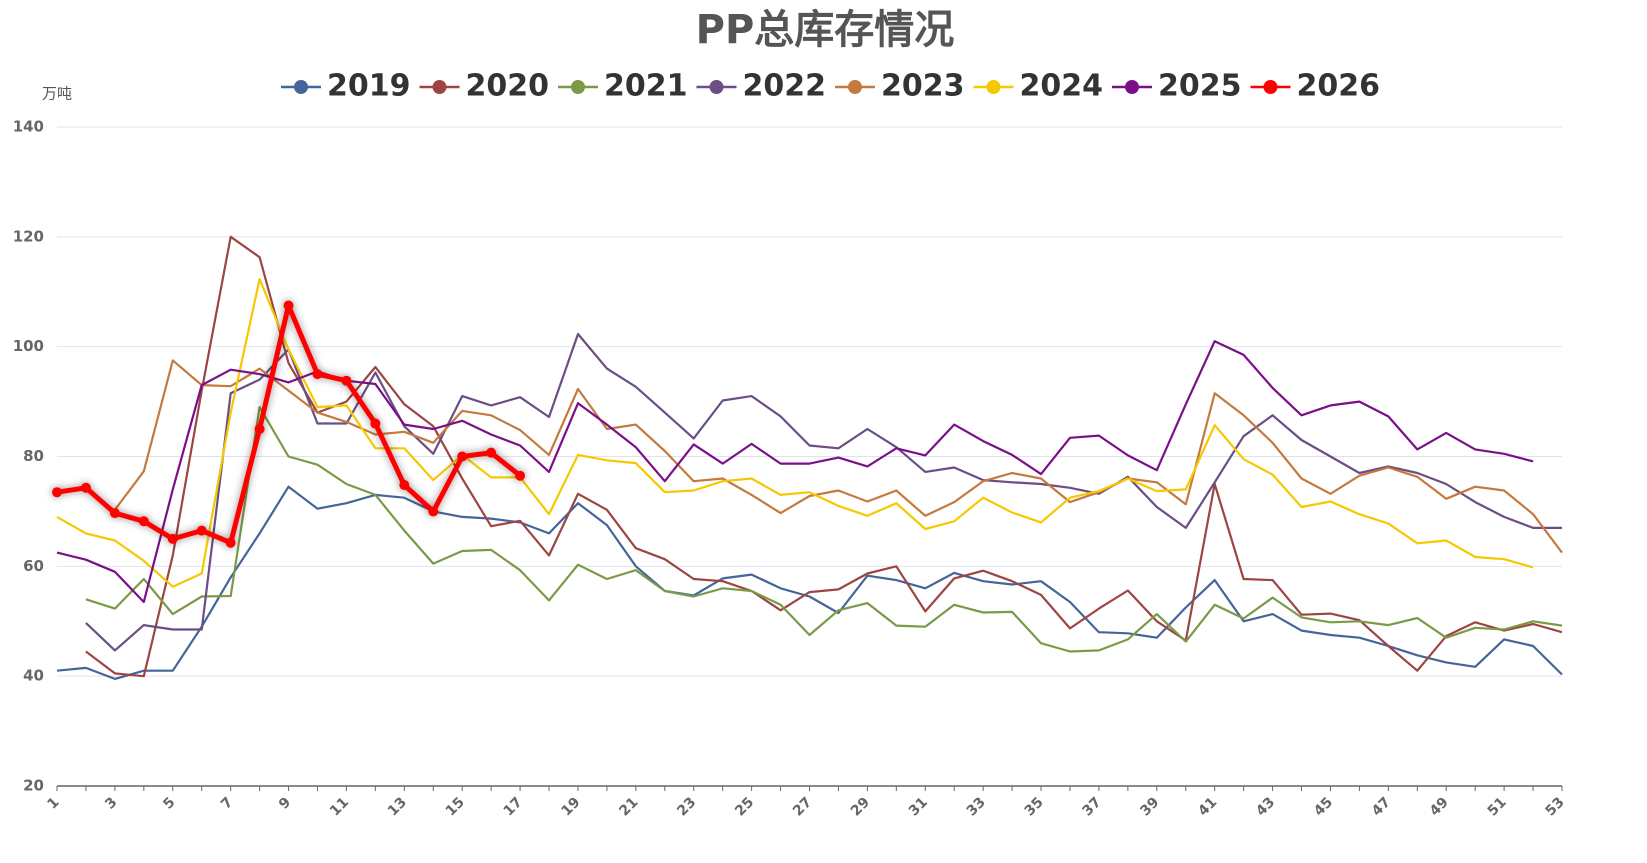 This screenshot has height=863, width=1647. What do you see at coordinates (513, 806) in the screenshot?
I see `x-tick-label: 17` at bounding box center [513, 806].